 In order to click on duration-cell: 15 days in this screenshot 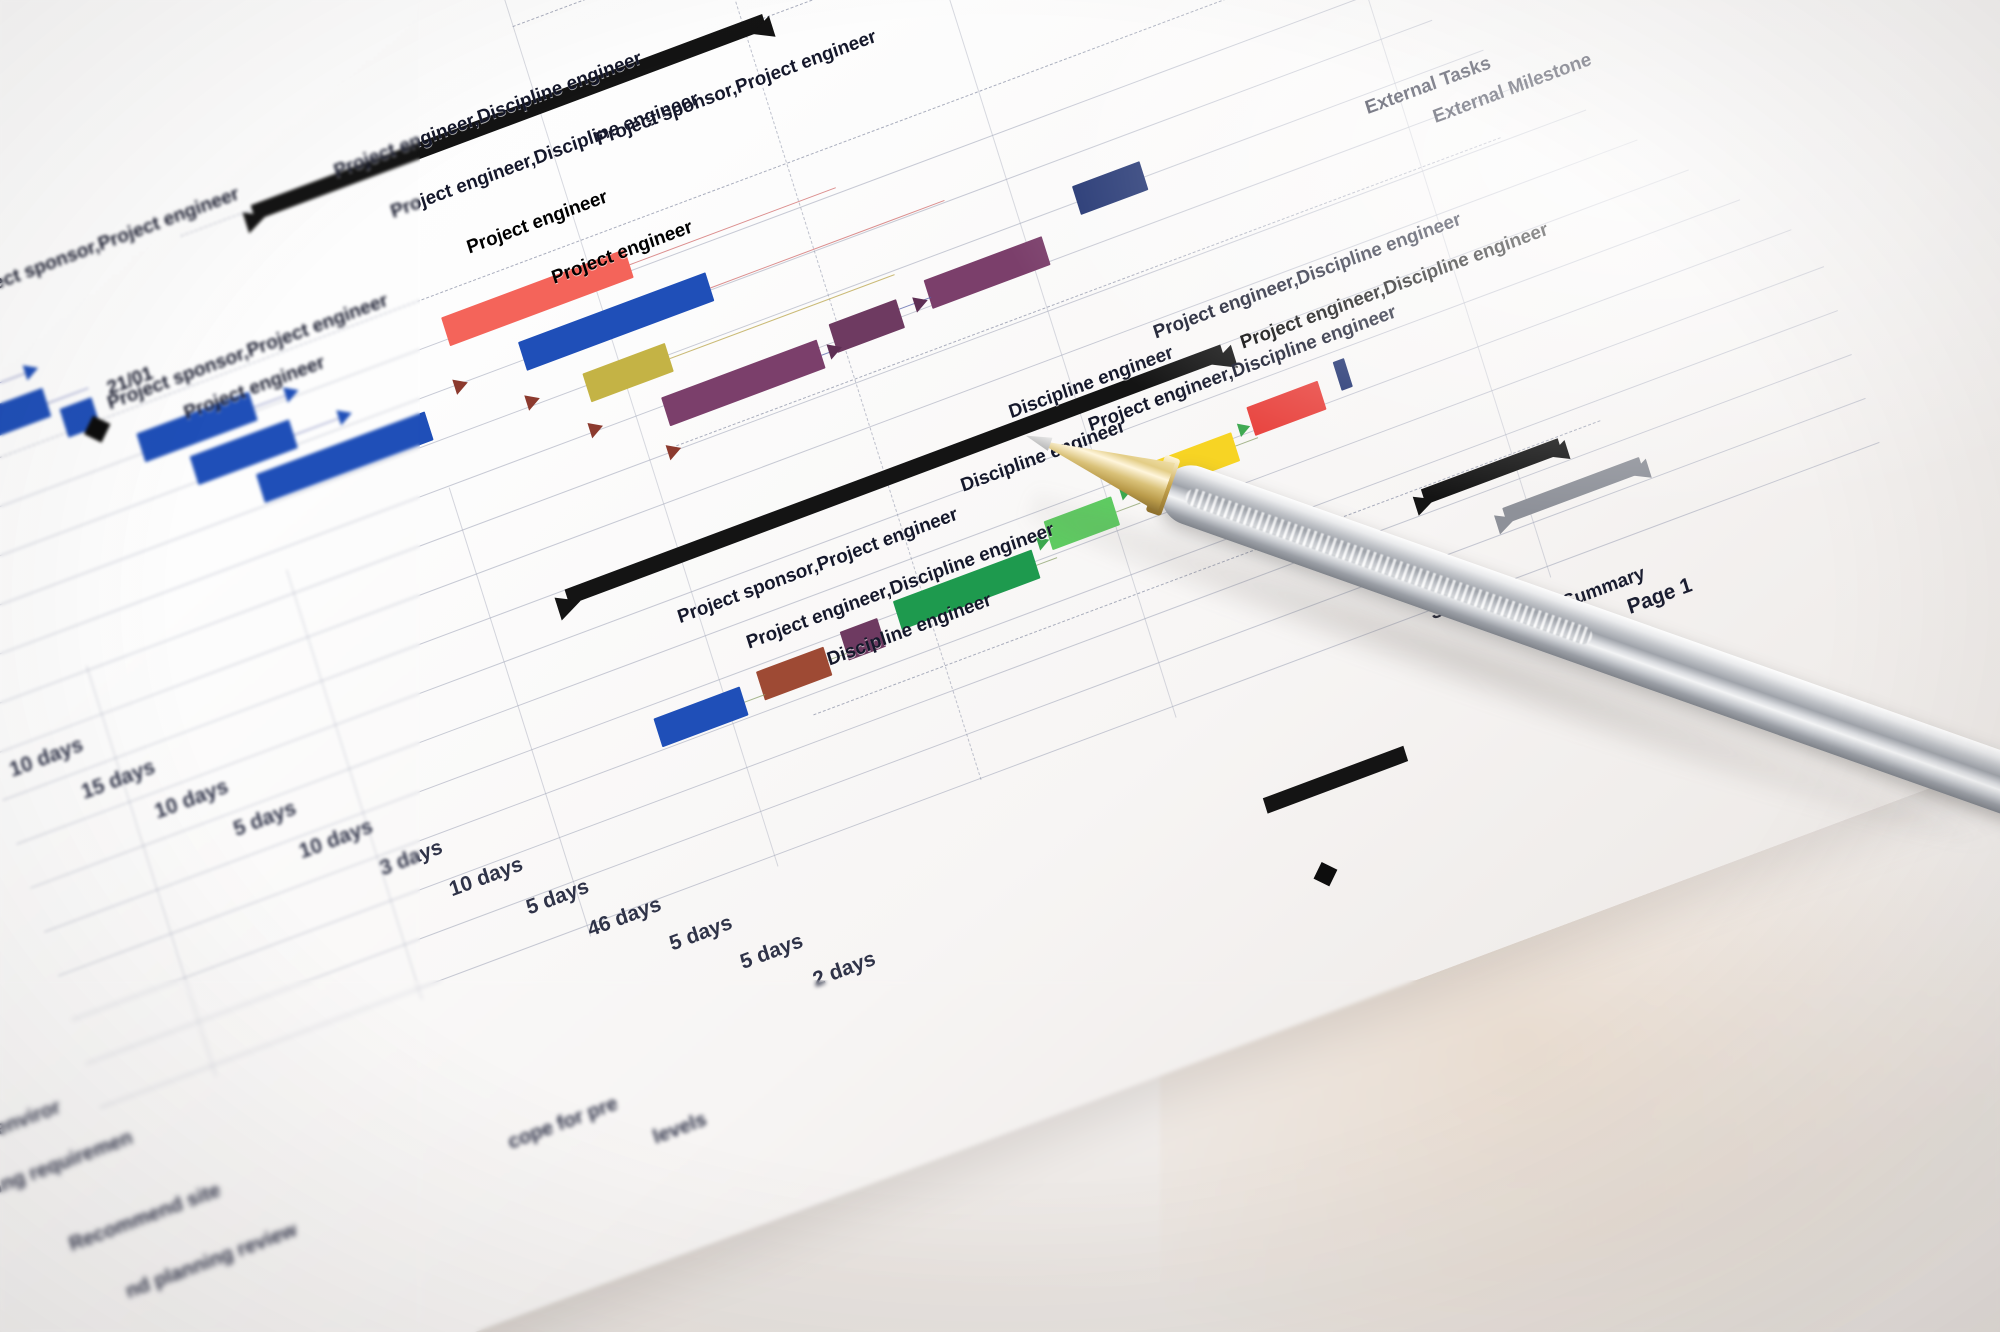, I will do `click(118, 779)`.